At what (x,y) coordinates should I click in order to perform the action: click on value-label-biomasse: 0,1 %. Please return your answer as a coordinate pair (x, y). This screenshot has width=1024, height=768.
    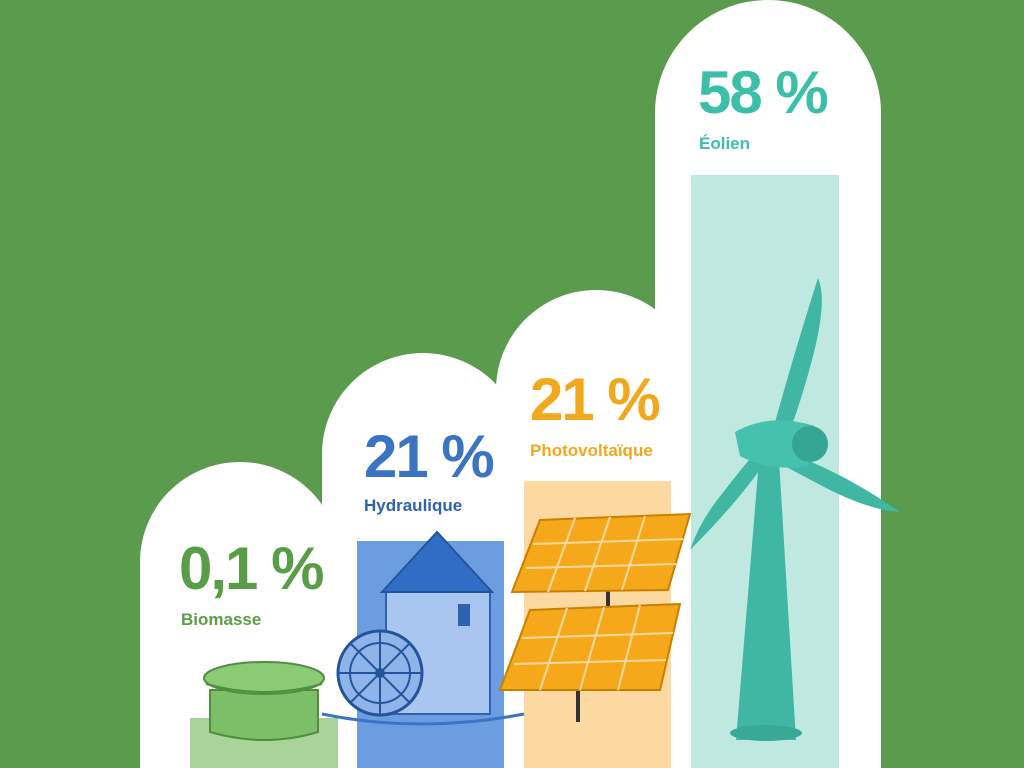
    Looking at the image, I should click on (251, 568).